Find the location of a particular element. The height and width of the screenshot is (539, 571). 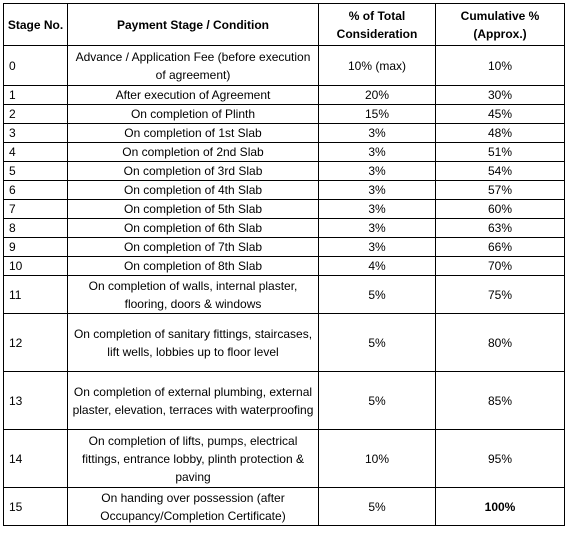

table-row: 9 On completion of 7th Slab 3% 66% is located at coordinates (284, 247).